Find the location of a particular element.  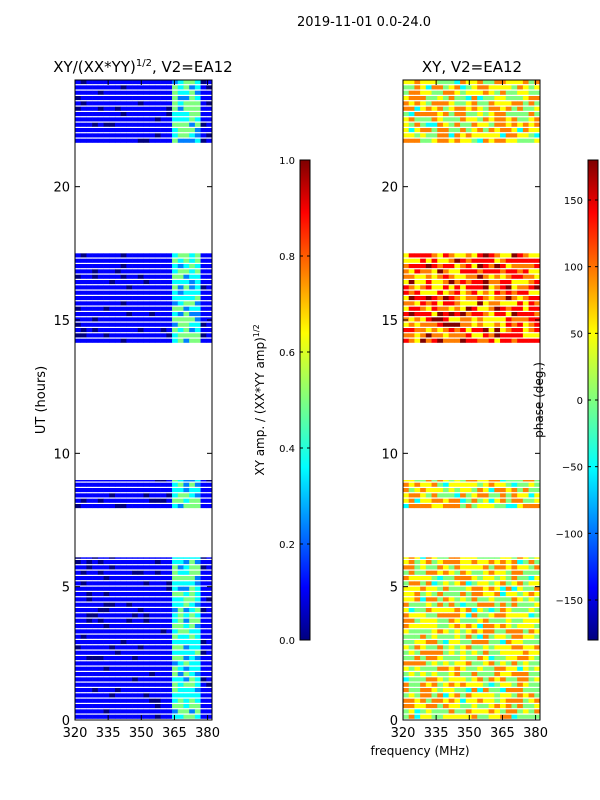

colorbar-tick-label: 0.0 is located at coordinates (287, 641).